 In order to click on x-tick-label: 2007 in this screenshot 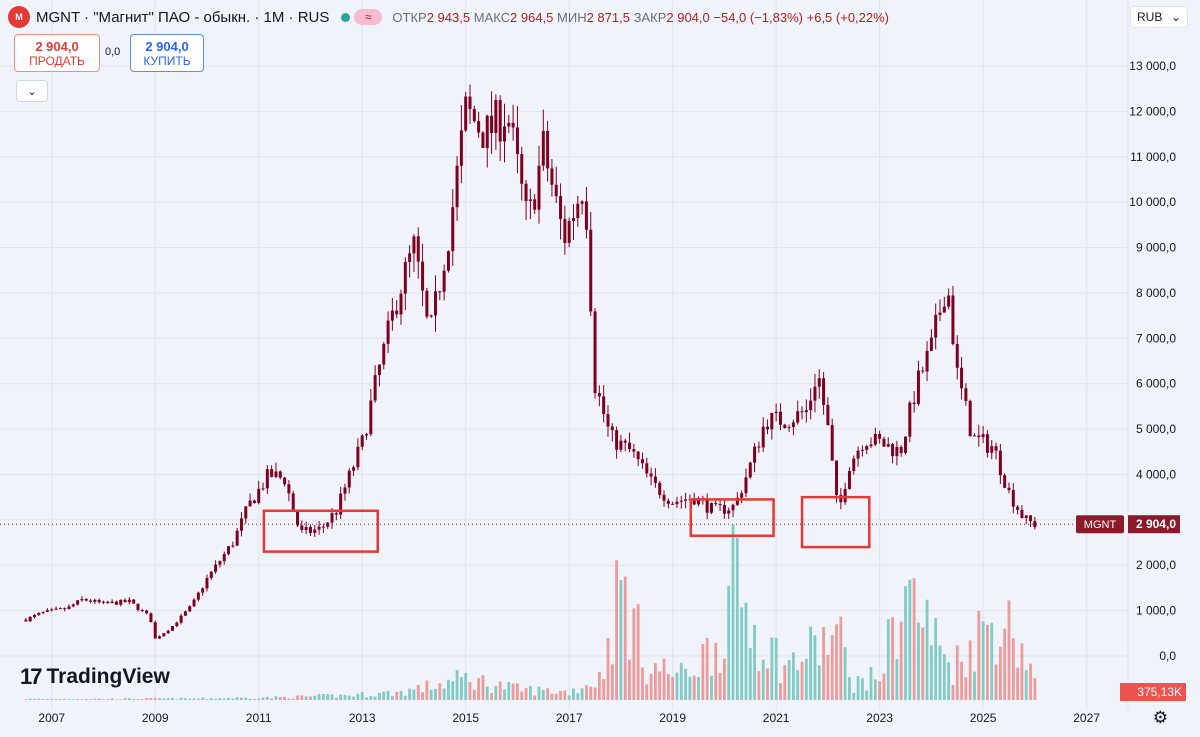, I will do `click(51, 718)`.